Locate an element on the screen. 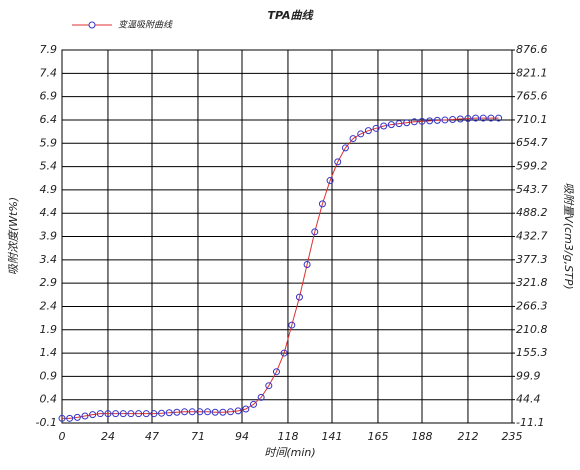 Image resolution: width=580 pixels, height=470 pixels. y-tick-label: 1.9 is located at coordinates (49, 329).